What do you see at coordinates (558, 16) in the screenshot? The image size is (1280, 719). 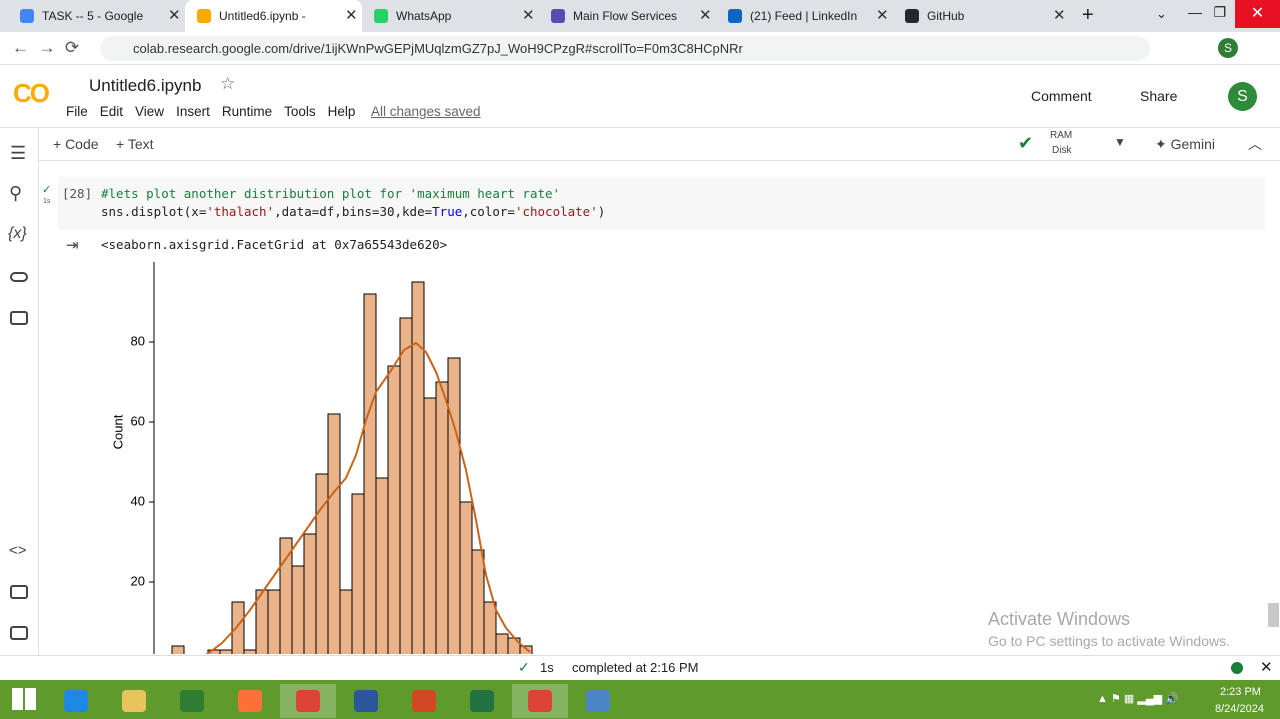 I see `tab-icon` at bounding box center [558, 16].